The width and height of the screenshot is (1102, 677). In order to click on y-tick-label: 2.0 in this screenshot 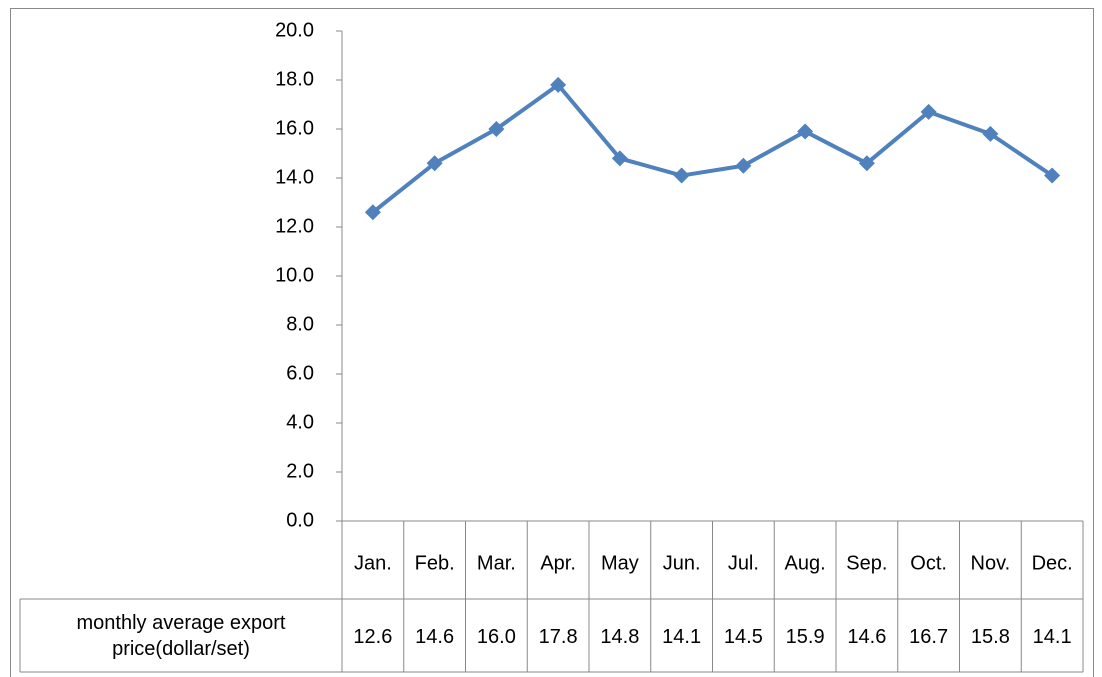, I will do `click(300, 471)`.